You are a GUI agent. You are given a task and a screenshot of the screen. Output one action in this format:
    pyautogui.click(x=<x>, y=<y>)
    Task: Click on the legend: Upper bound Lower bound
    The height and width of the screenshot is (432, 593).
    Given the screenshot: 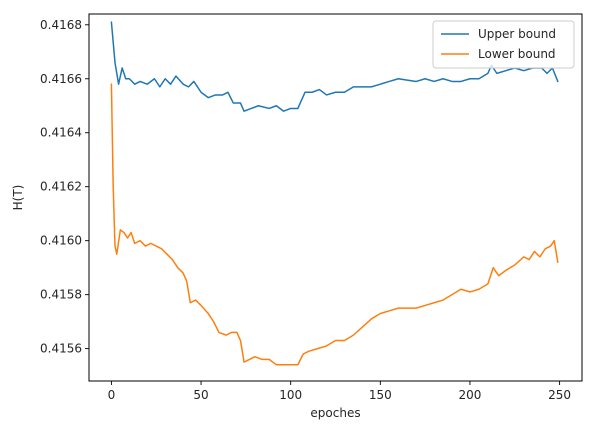 What is the action you would take?
    pyautogui.click(x=503, y=44)
    